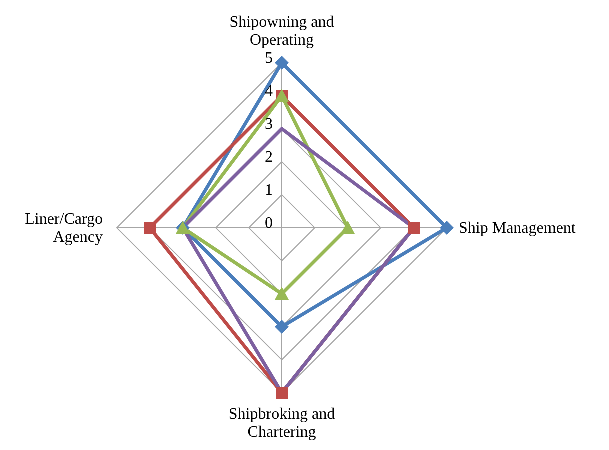 The width and height of the screenshot is (609, 450). Describe the element at coordinates (269, 190) in the screenshot. I see `y-tick-label: 1` at that location.